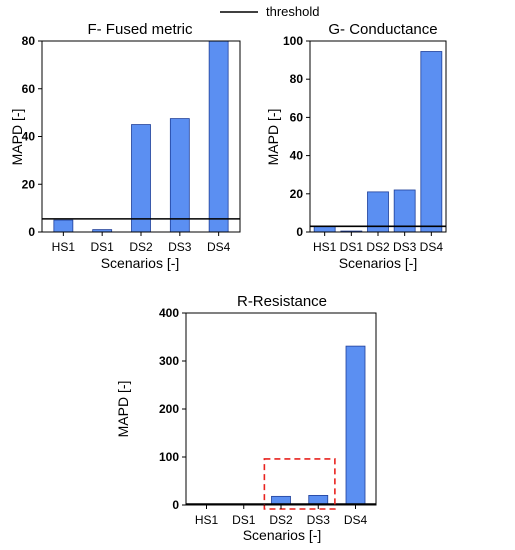 This screenshot has height=550, width=515. What do you see at coordinates (169, 361) in the screenshot?
I see `y-tick-label: 300` at bounding box center [169, 361].